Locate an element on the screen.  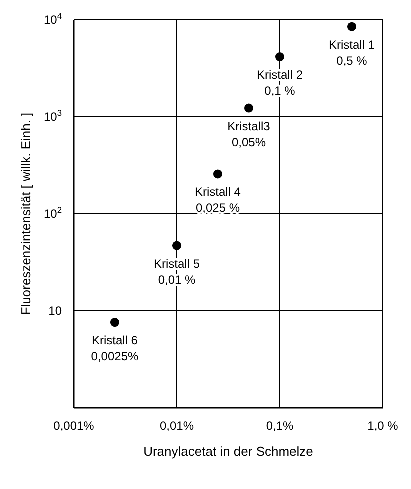
annotation: Kristall 6 0,0025% is located at coordinates (115, 349).